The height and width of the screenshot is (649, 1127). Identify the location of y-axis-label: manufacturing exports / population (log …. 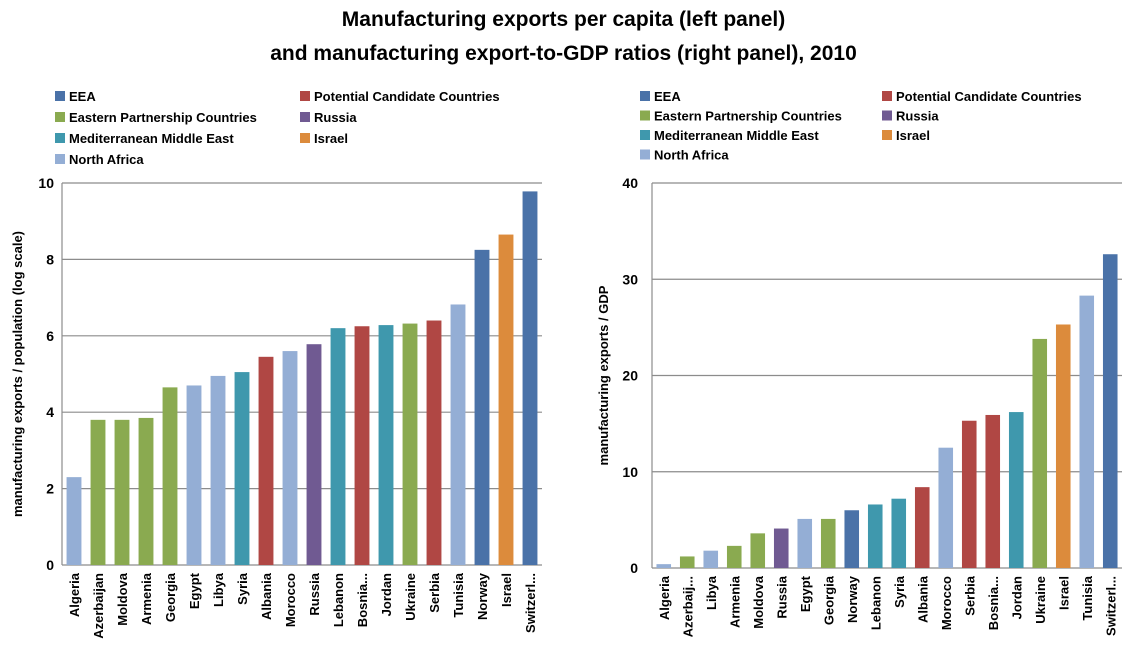
(17, 374).